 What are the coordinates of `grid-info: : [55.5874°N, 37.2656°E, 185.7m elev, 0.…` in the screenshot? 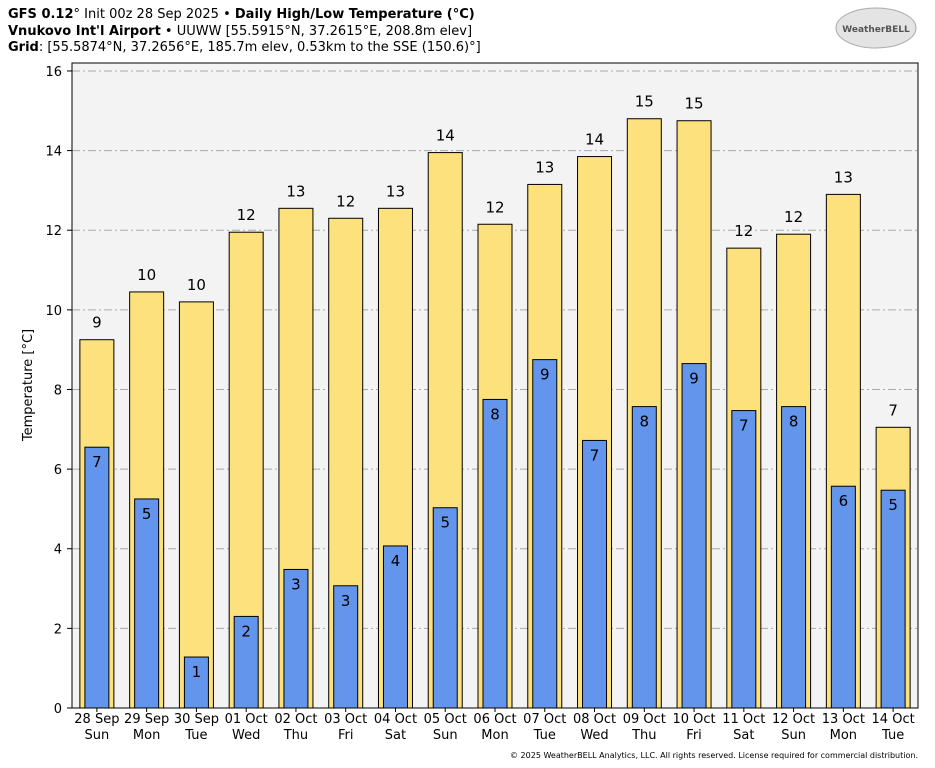 It's located at (260, 47).